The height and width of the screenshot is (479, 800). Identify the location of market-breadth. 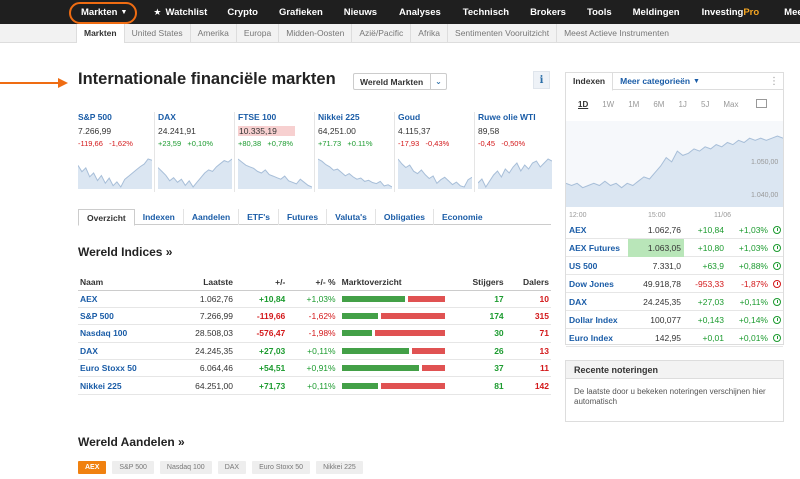
(399, 316).